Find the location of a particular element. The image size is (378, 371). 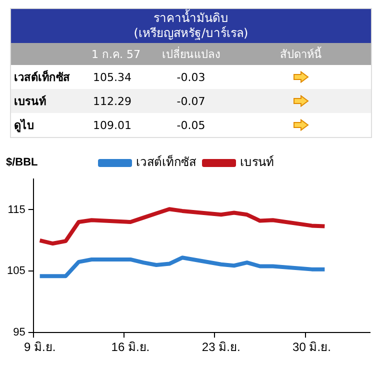

category-label: เวสต์เท็กซัส is located at coordinates (42, 77).